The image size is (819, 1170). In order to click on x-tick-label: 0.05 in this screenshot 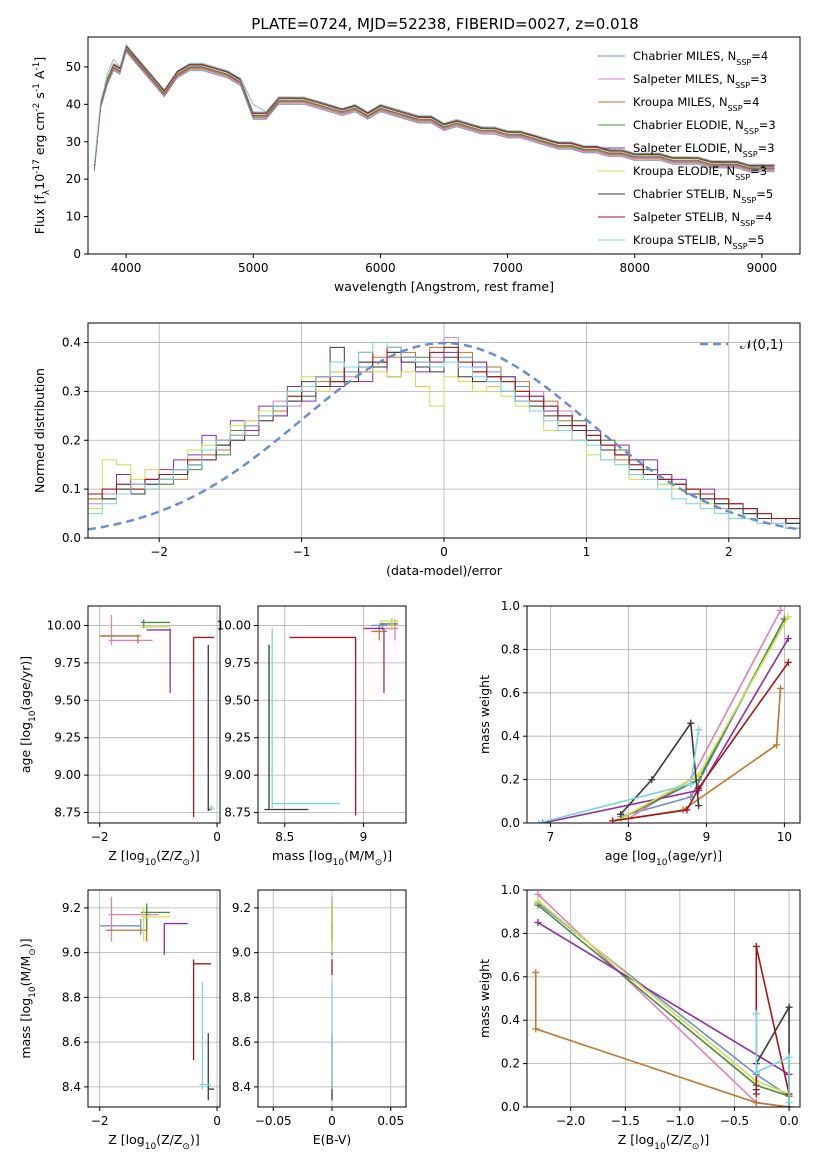, I will do `click(390, 1121)`.